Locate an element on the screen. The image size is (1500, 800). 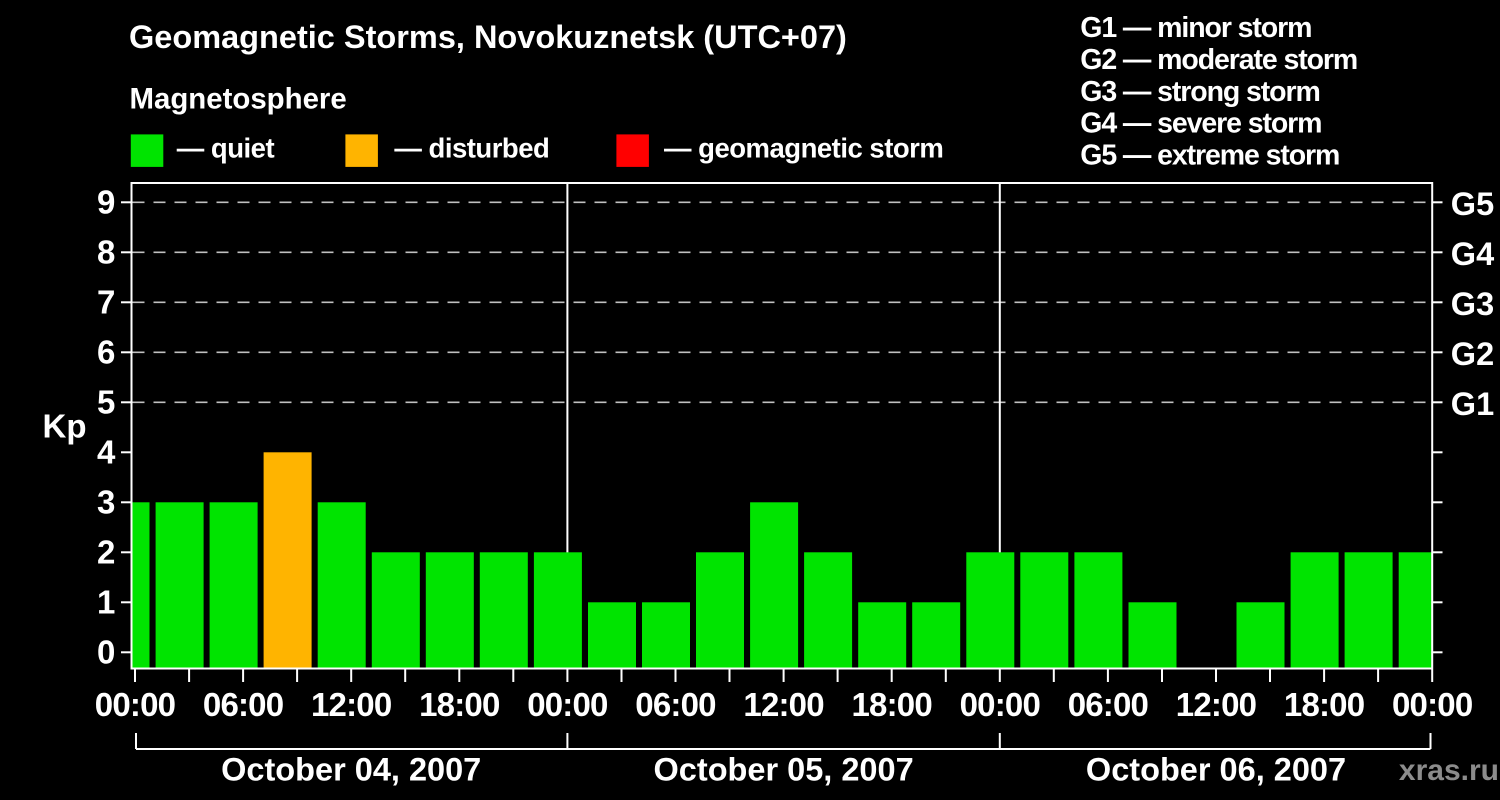
svg-text: 8 is located at coordinates (106, 252).